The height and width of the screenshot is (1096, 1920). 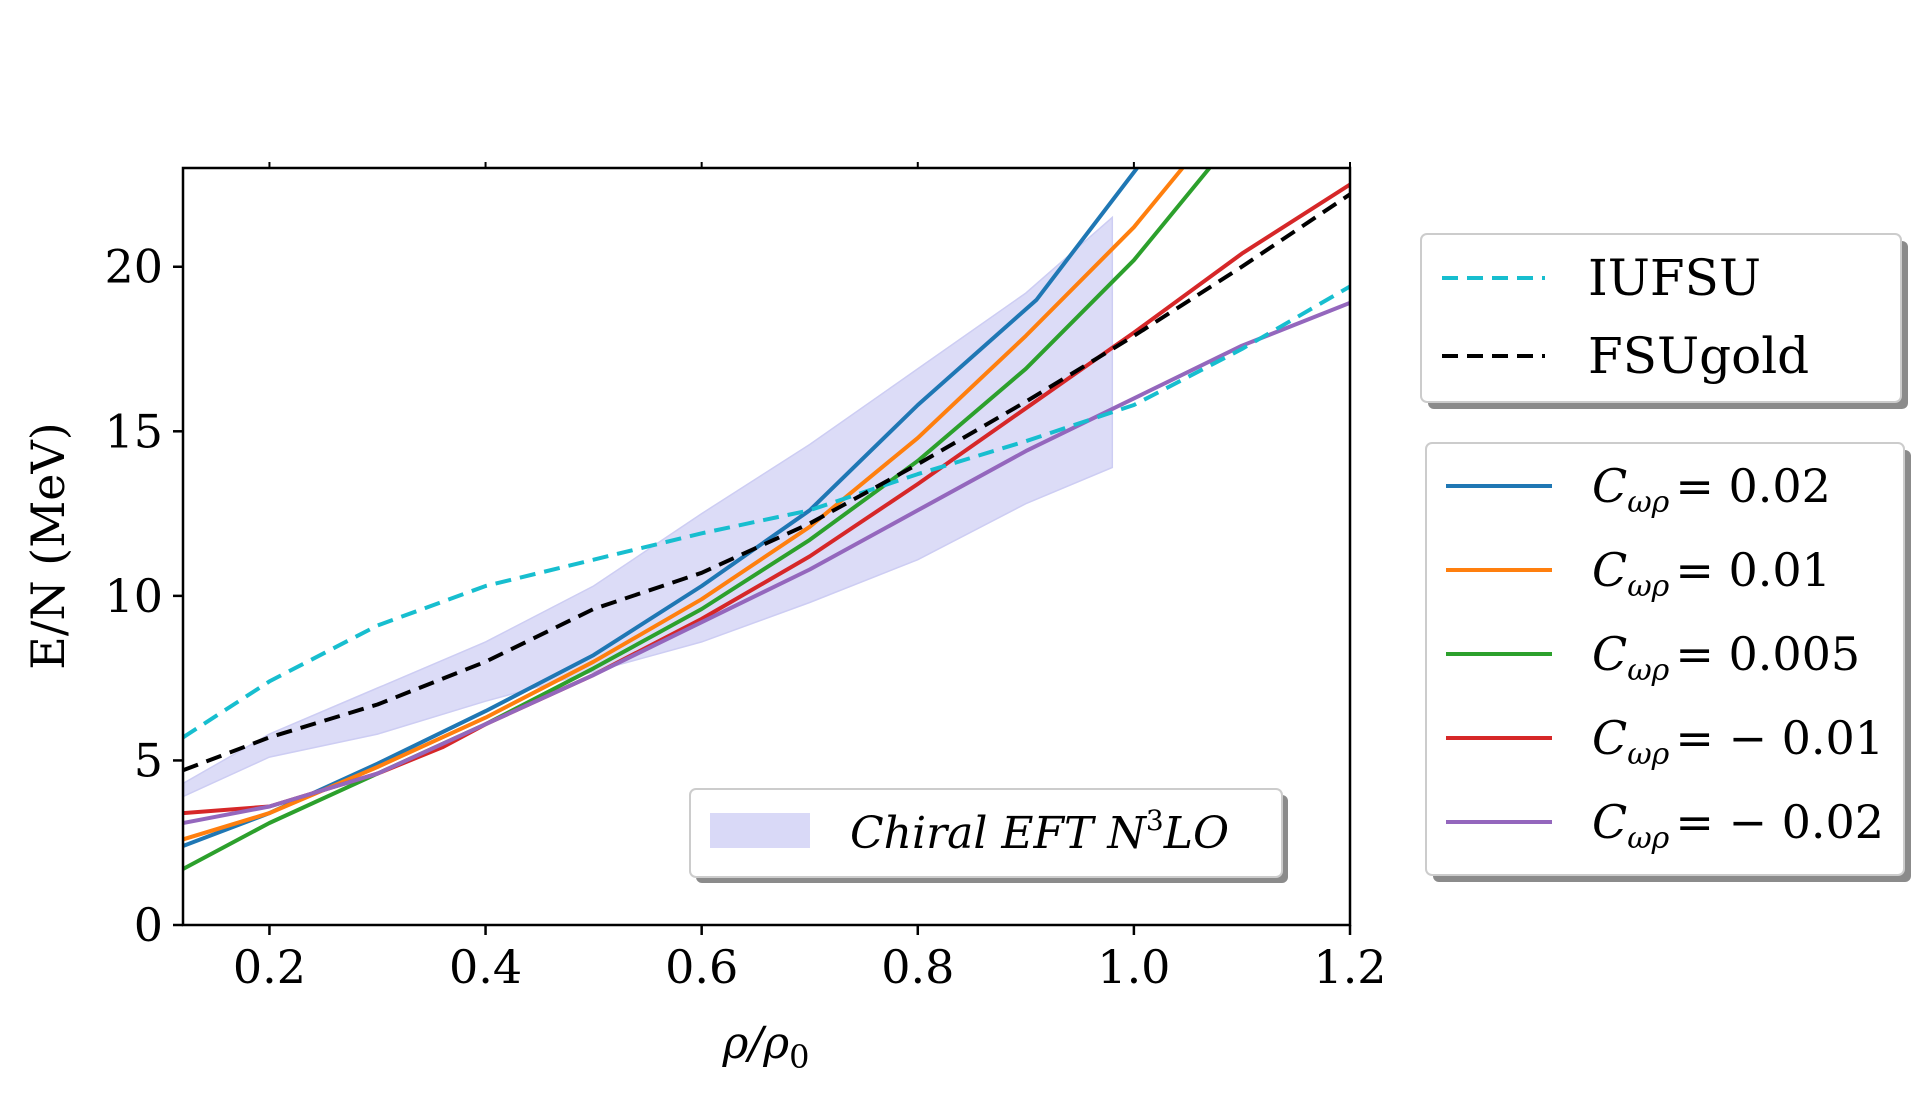 What do you see at coordinates (917, 967) in the screenshot?
I see `x-tick-label: 0.8` at bounding box center [917, 967].